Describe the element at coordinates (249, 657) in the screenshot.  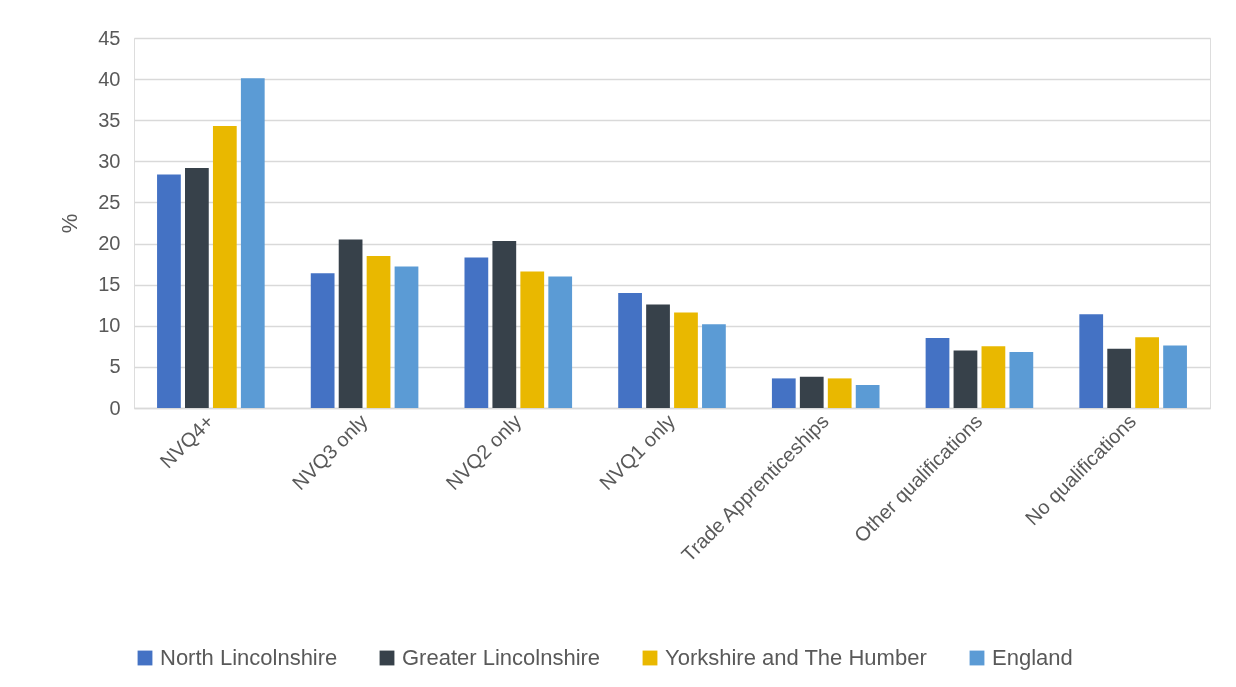
I see `legend-label: North Lincolnshire` at that location.